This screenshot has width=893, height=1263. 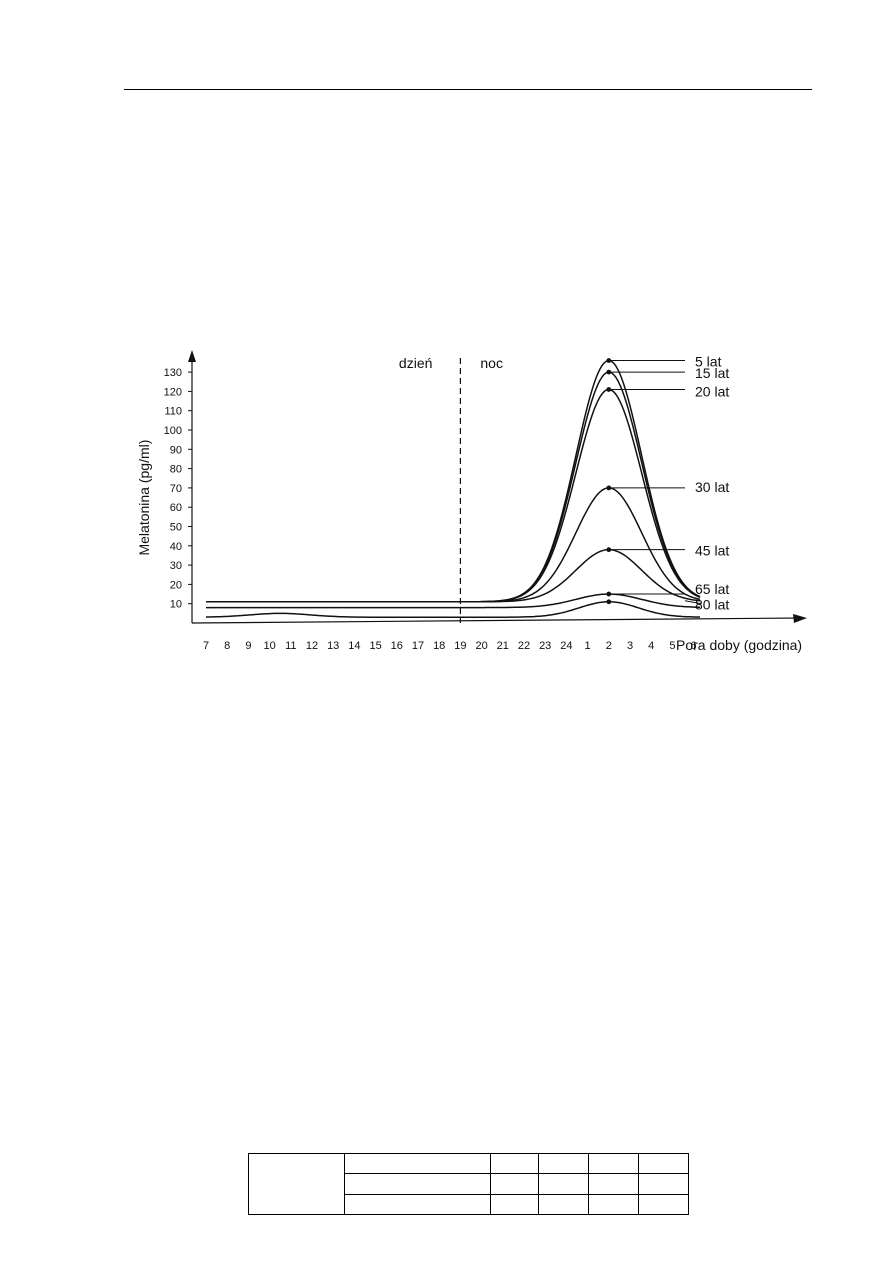 I want to click on x-tick-label: 19, so click(x=460, y=646).